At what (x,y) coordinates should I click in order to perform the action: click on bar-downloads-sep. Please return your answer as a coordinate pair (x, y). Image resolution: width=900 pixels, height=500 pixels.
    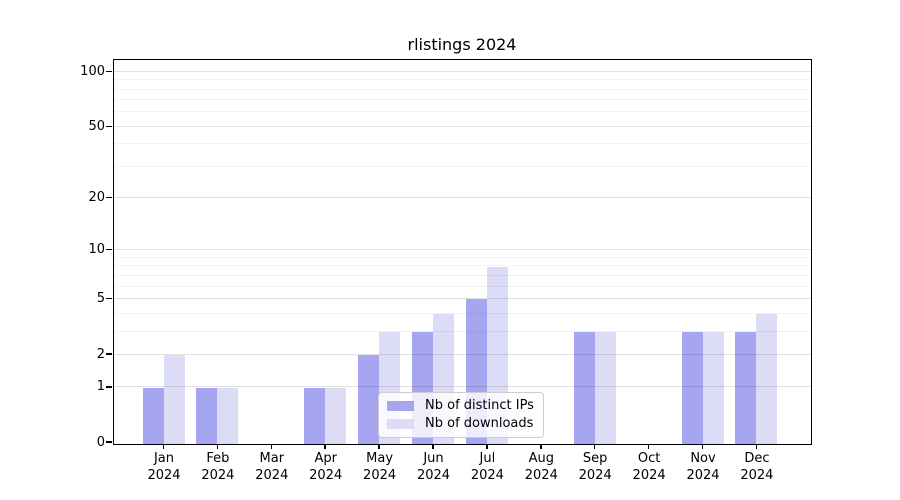
    Looking at the image, I should click on (605, 388).